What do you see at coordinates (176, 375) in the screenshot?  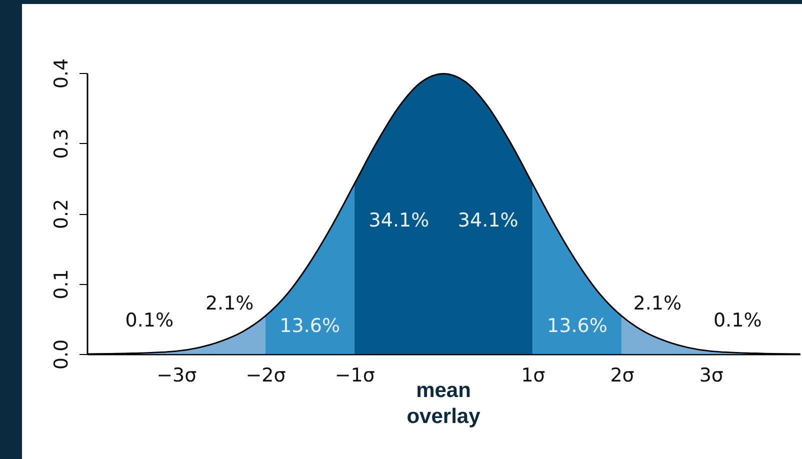 I see `x-tick-label: −3σ` at bounding box center [176, 375].